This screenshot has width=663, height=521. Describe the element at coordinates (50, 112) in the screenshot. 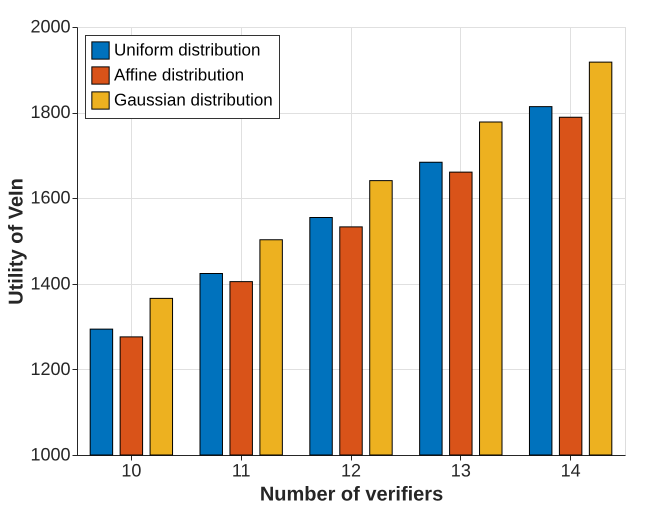

I see `y-tick-label: 1800` at that location.